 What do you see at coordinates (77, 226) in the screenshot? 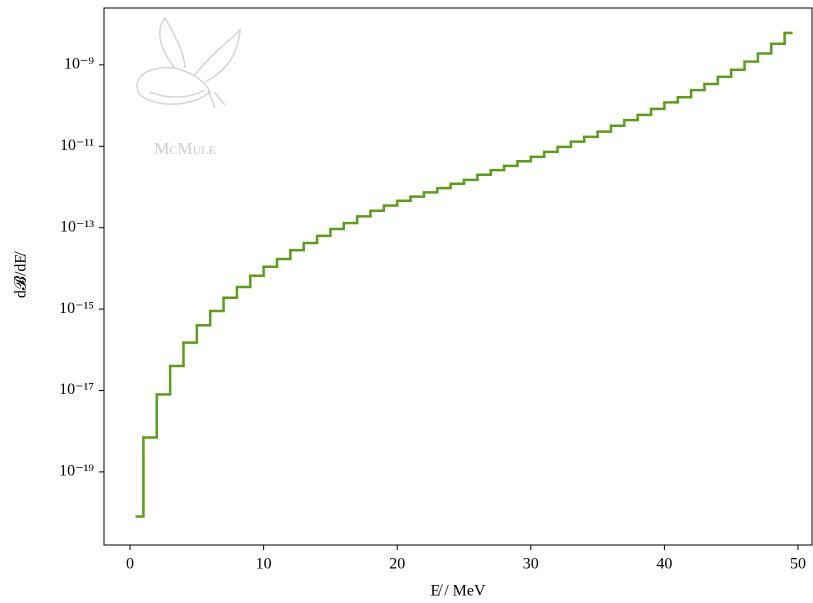
I see `y-tick-label: 10⁻¹³` at bounding box center [77, 226].